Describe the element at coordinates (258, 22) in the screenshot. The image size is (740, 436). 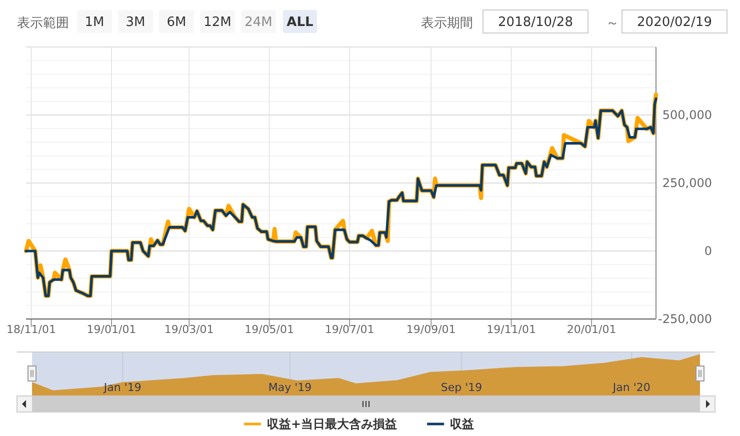
I see `text: 24M` at that location.